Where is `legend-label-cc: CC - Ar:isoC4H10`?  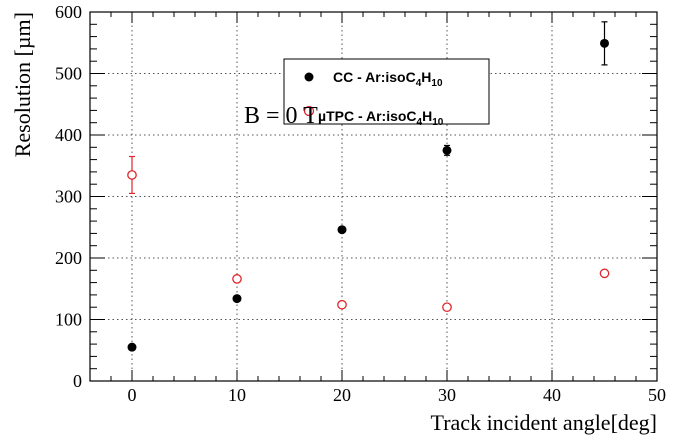
legend-label-cc: CC - Ar:isoC4H10 is located at coordinates (388, 79).